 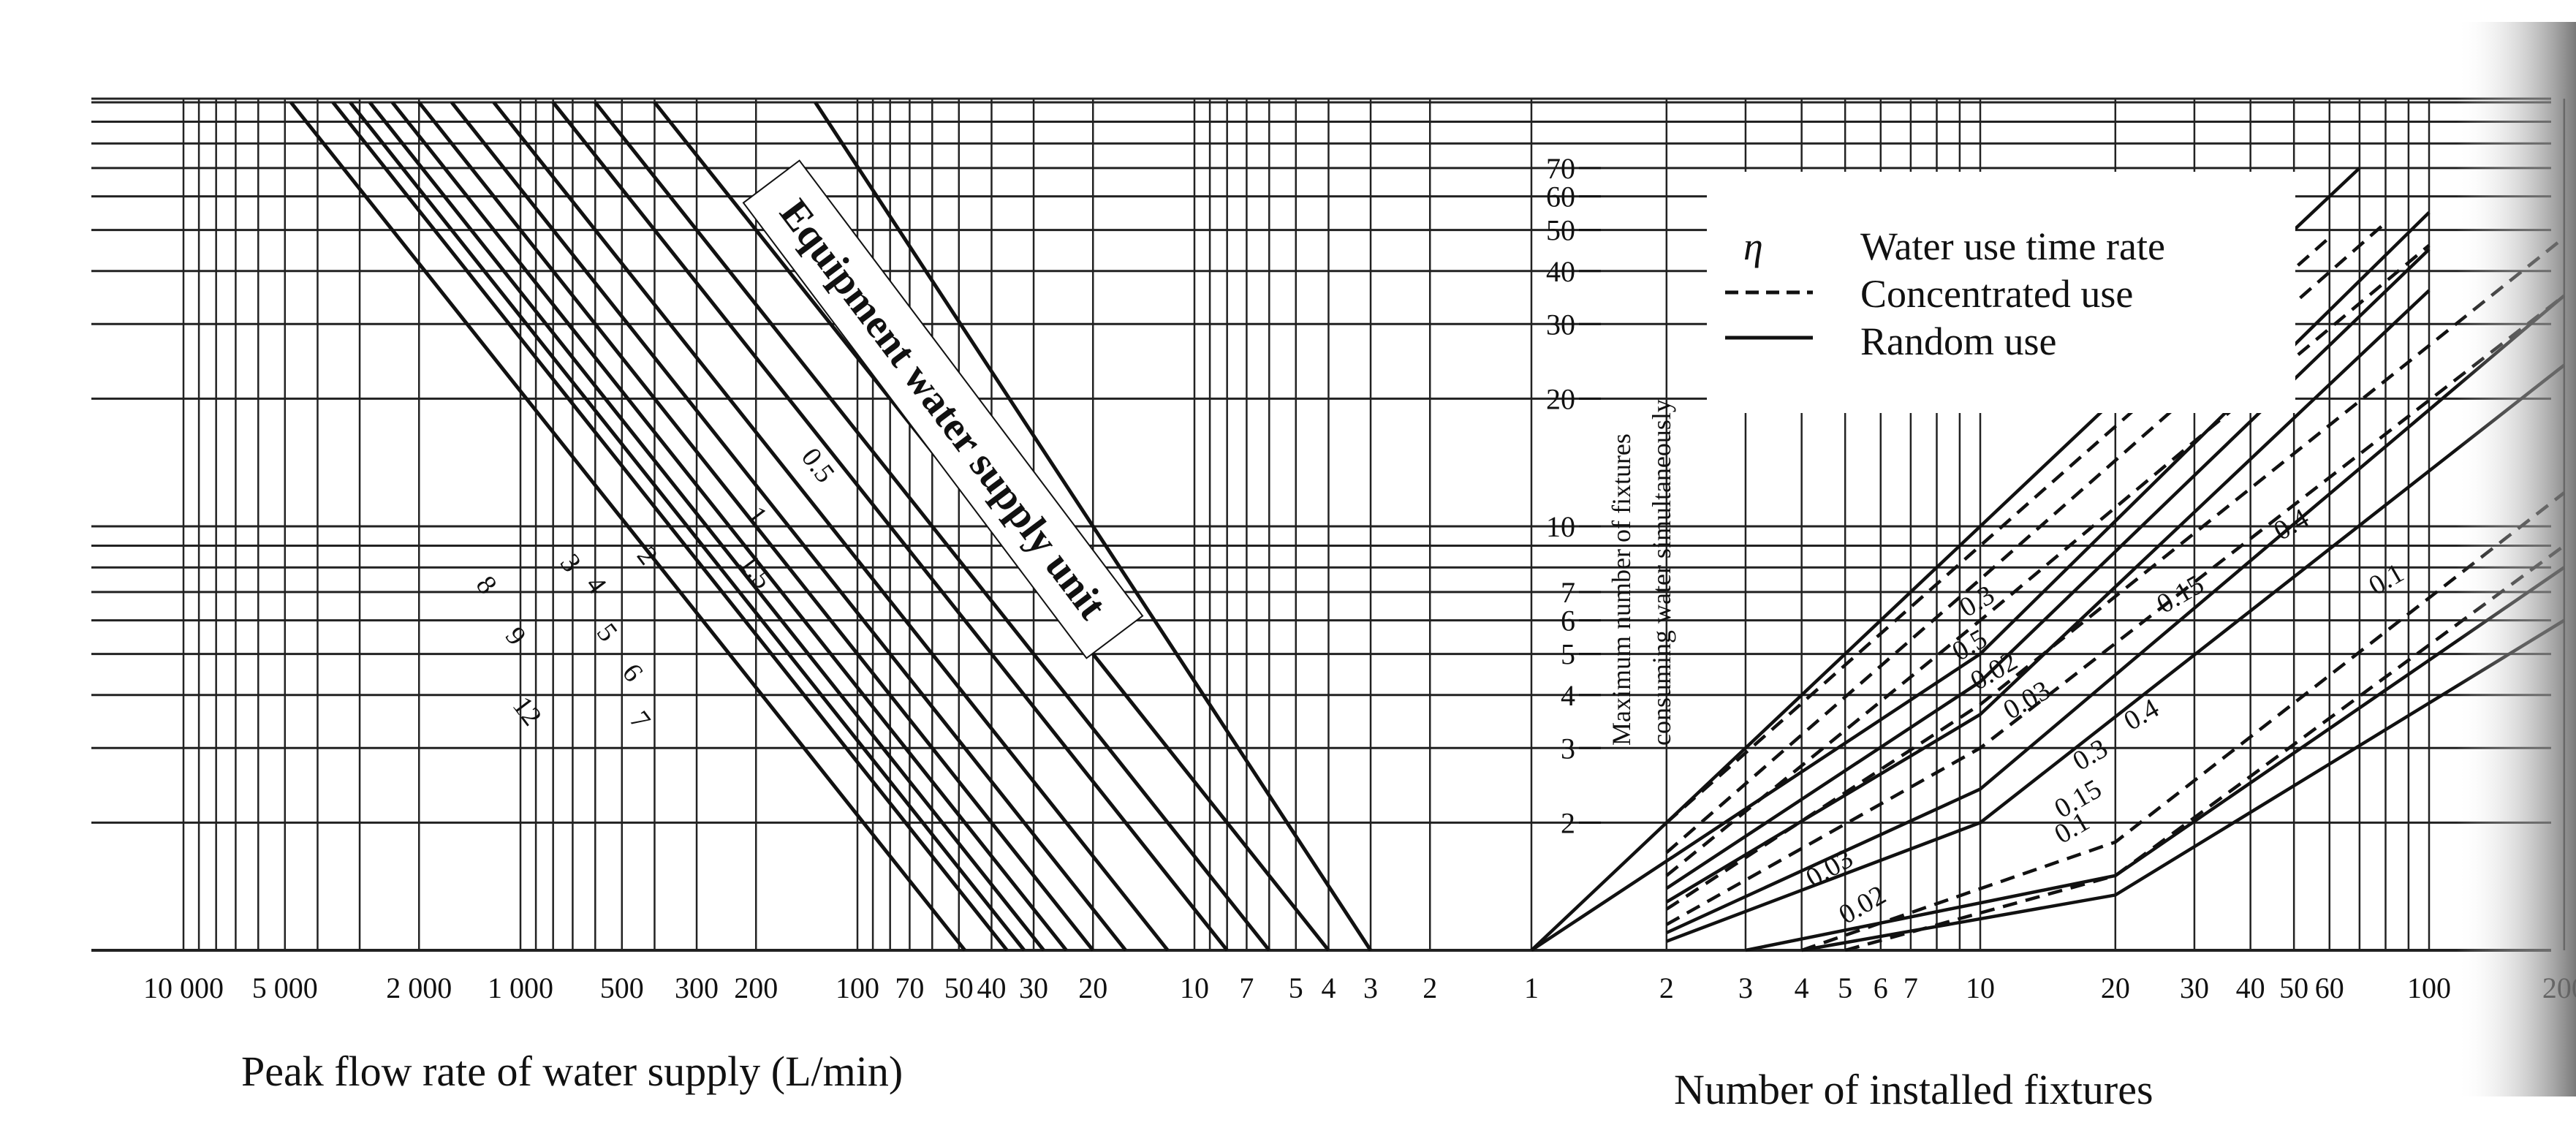 What do you see at coordinates (1531, 988) in the screenshot?
I see `x-tick-right: 1` at bounding box center [1531, 988].